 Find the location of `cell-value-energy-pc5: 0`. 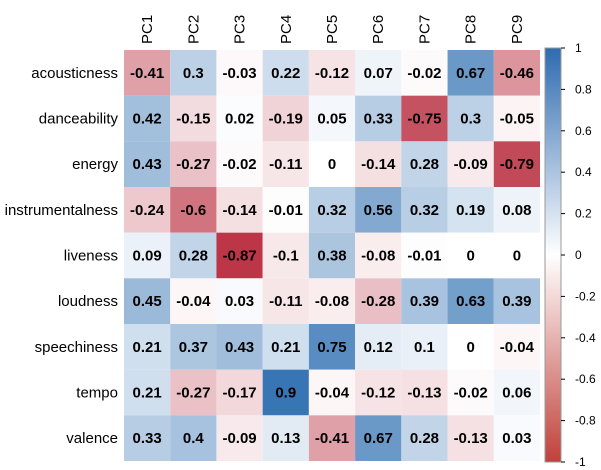

cell-value-energy-pc5: 0 is located at coordinates (332, 164).